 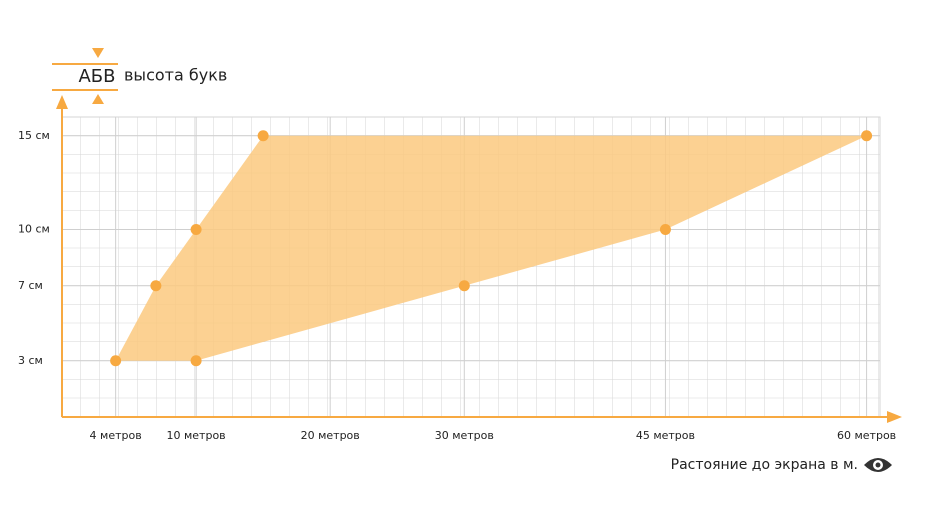 What do you see at coordinates (464, 435) in the screenshot?
I see `x-tick-label: 30 метров` at bounding box center [464, 435].